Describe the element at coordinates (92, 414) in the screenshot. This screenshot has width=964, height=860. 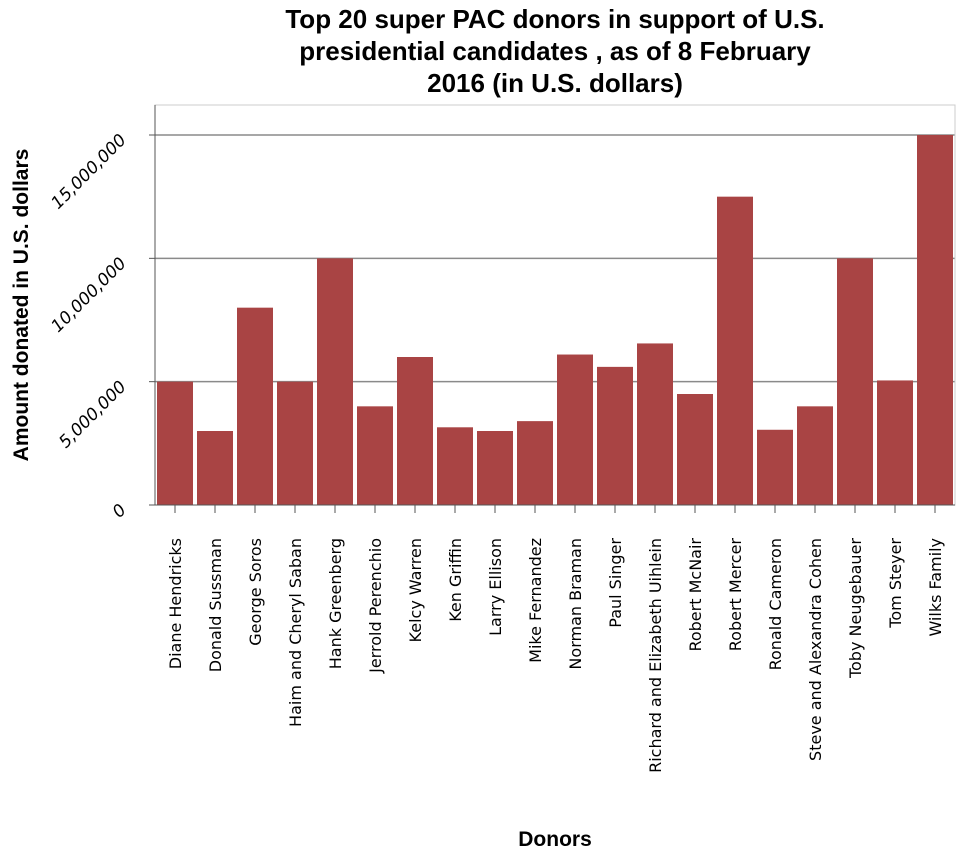
I see `y-tick-label: 5,000,000` at that location.